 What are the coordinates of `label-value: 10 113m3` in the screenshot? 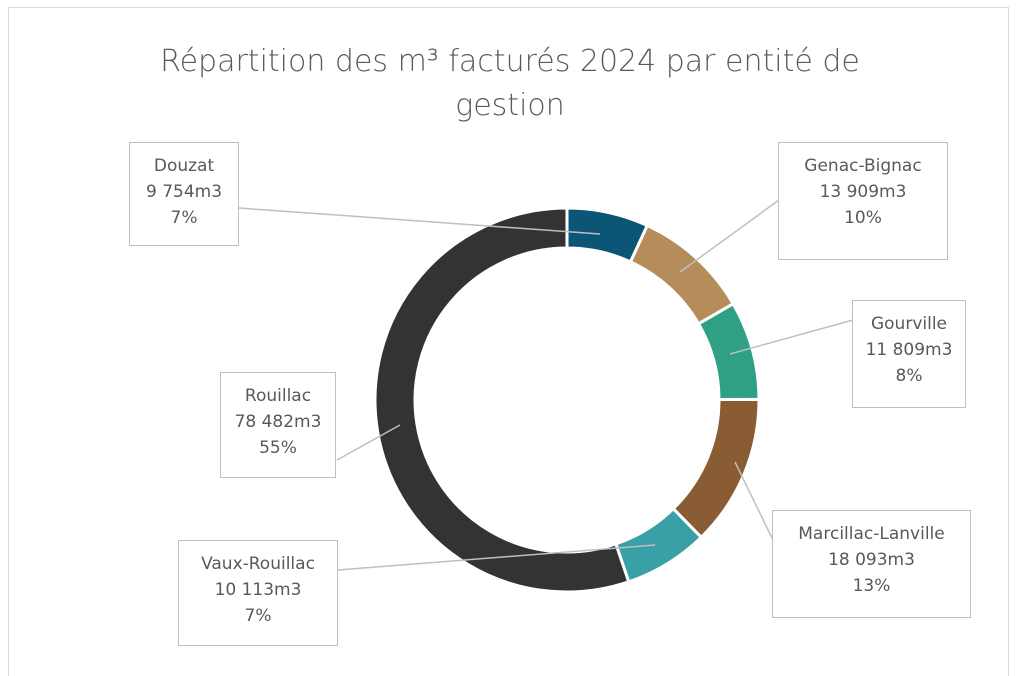 It's located at (258, 590).